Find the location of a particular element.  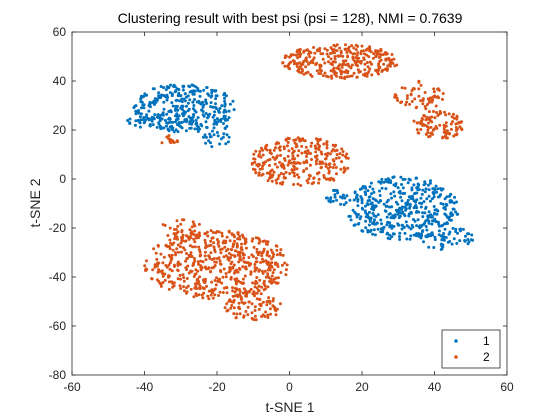

y-tick-label: -40 is located at coordinates (58, 277).